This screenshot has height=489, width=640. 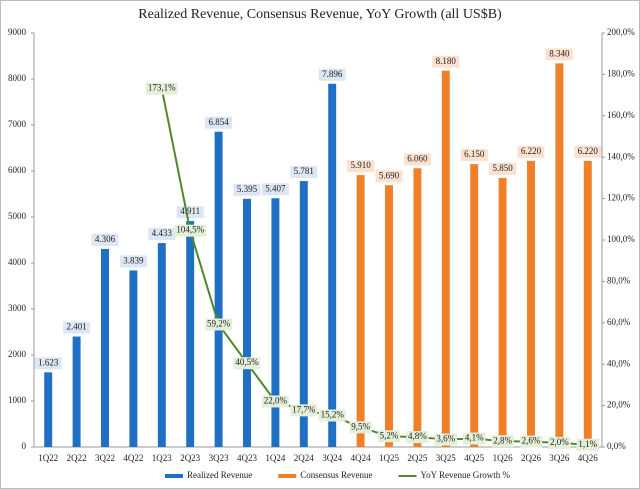 What do you see at coordinates (17, 216) in the screenshot?
I see `y-tick-label: 5000` at bounding box center [17, 216].